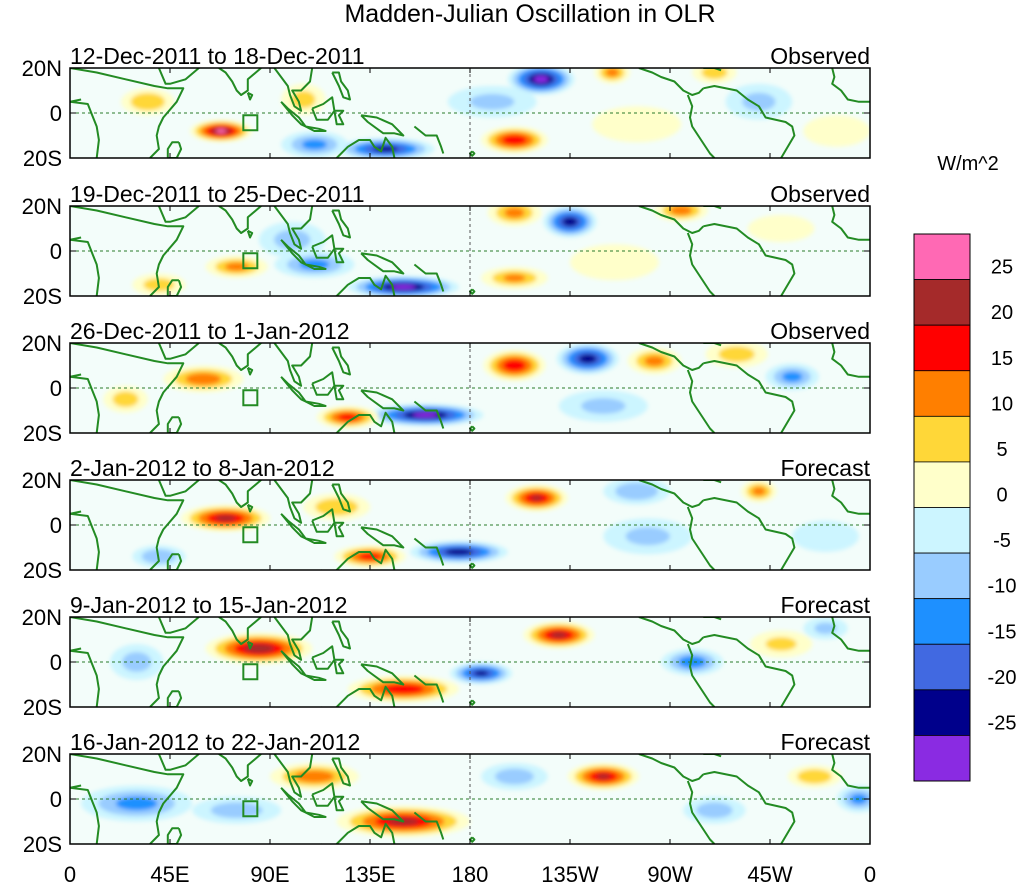 This screenshot has width=1021, height=887. I want to click on panel-period-label: 19-Dec-2011 to 25-Dec-2011, so click(217, 194).